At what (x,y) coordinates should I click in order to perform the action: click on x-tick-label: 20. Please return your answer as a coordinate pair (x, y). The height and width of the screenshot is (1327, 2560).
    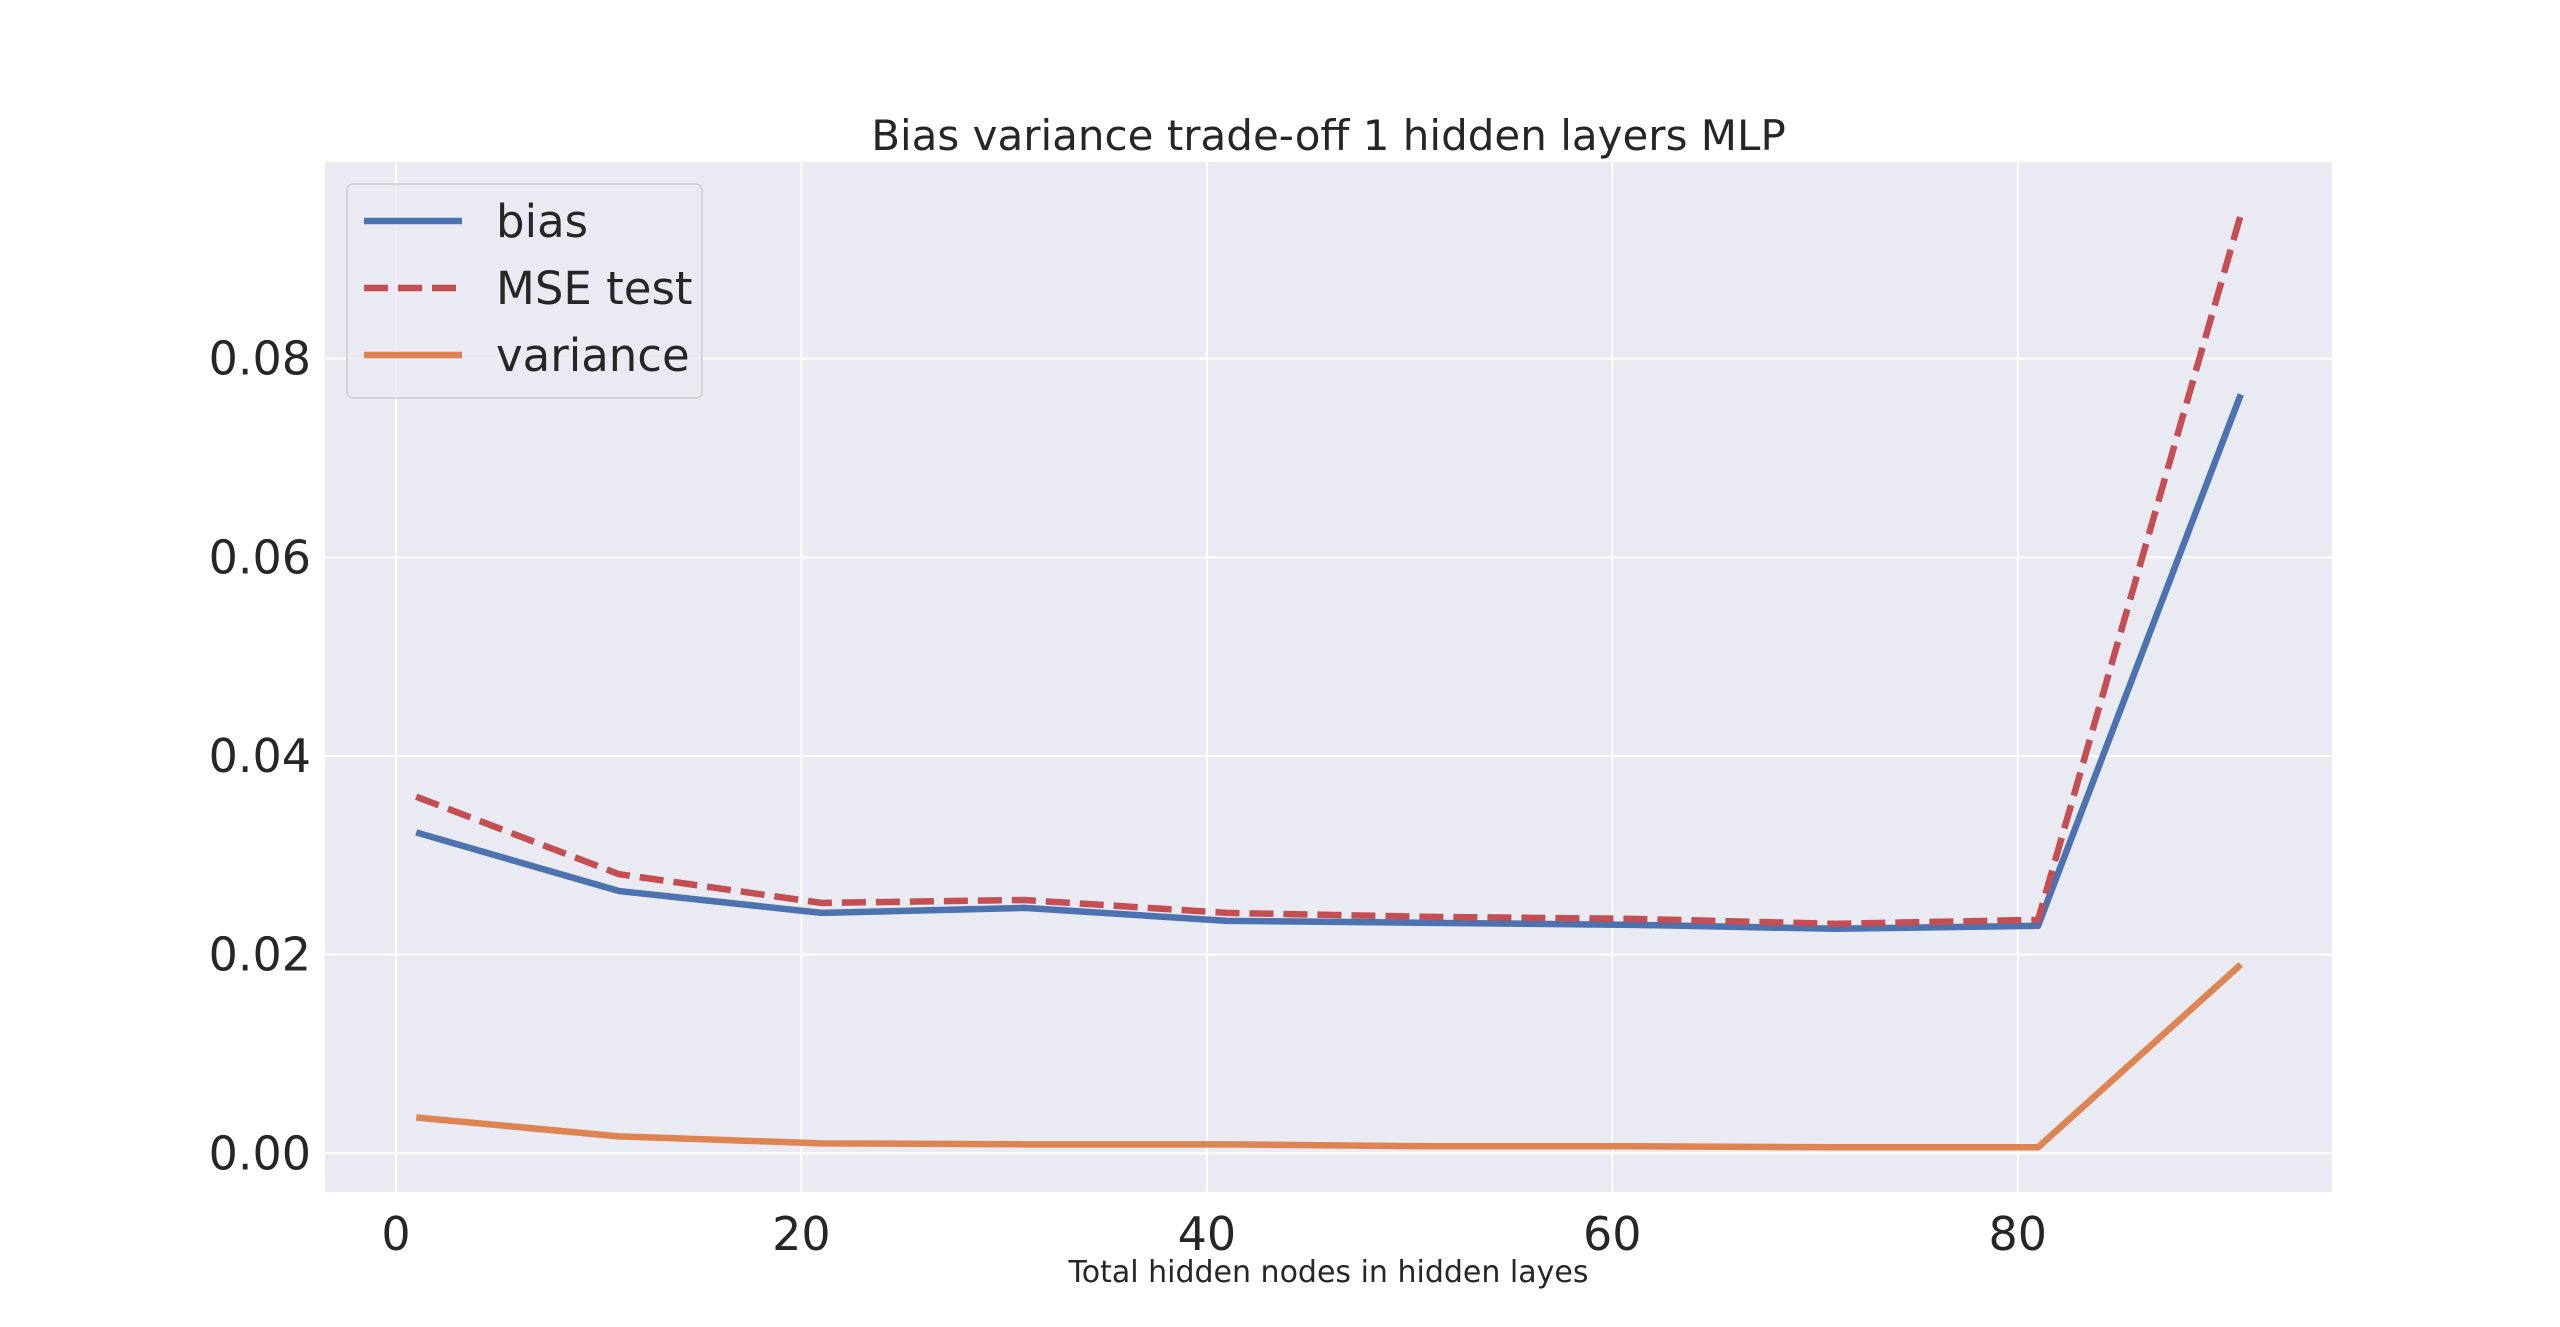
    Looking at the image, I should click on (801, 1234).